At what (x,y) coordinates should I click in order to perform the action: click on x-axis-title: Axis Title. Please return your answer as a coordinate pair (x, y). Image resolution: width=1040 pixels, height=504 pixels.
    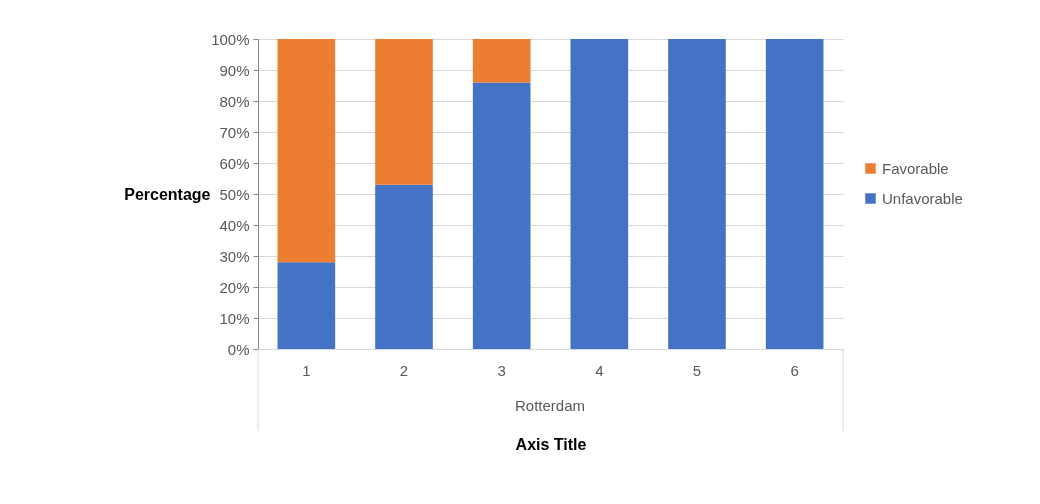
    Looking at the image, I should click on (551, 444).